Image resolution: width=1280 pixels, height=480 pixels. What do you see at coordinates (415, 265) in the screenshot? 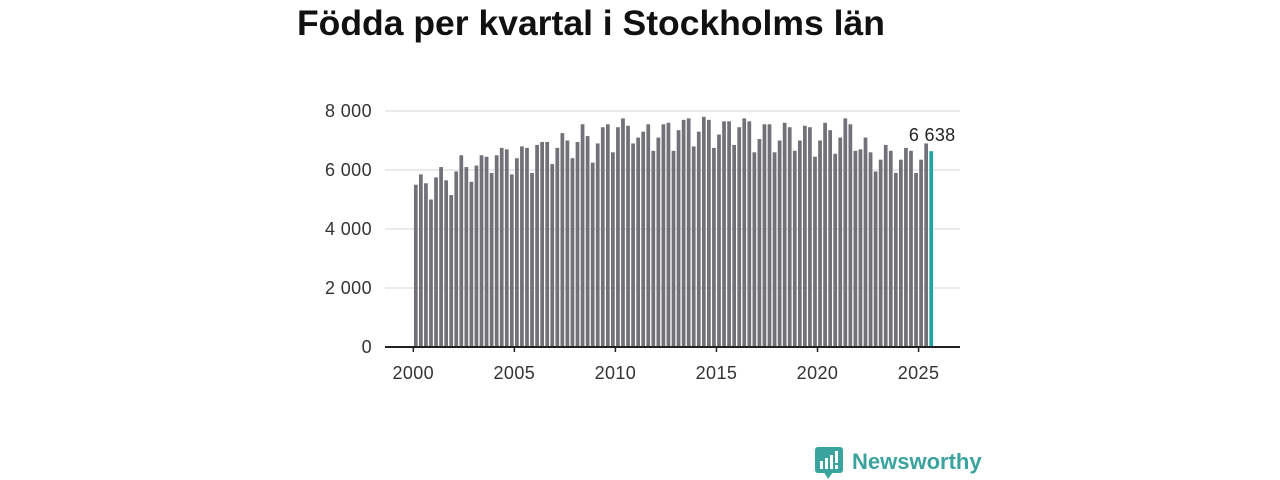
I see `bar-2000-q1` at bounding box center [415, 265].